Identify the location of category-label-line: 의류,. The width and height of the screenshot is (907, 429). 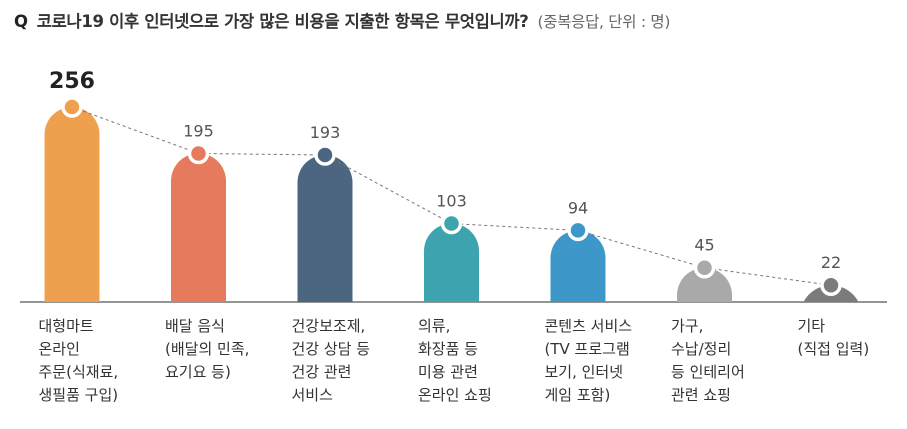
(434, 326).